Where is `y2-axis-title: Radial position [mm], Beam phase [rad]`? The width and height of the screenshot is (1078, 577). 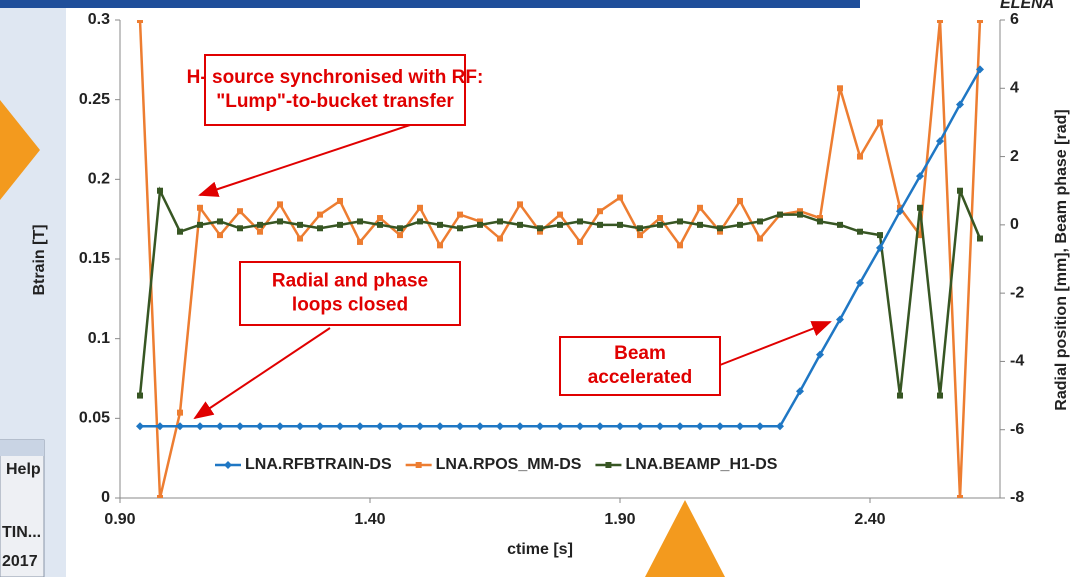 y2-axis-title: Radial position [mm], Beam phase [rad] is located at coordinates (1061, 259).